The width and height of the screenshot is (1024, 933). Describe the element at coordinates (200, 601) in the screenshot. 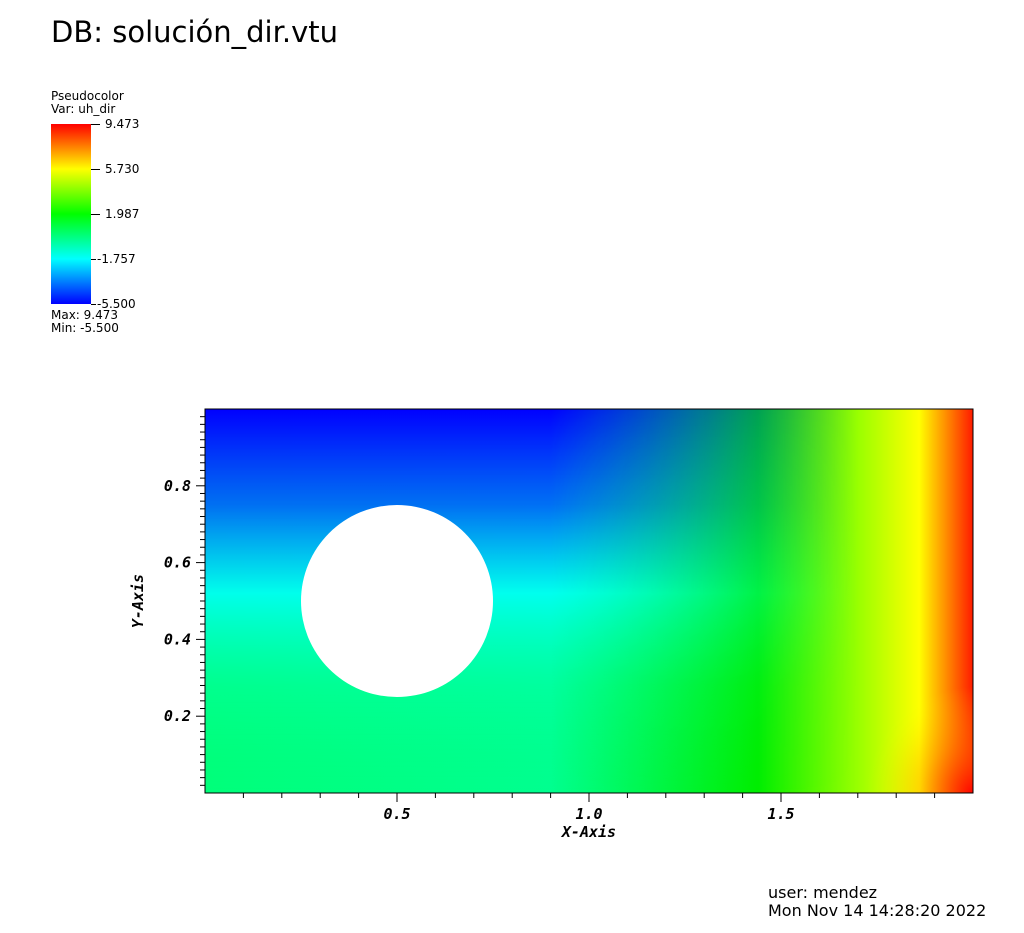

I see `y-axis-ticks` at that location.